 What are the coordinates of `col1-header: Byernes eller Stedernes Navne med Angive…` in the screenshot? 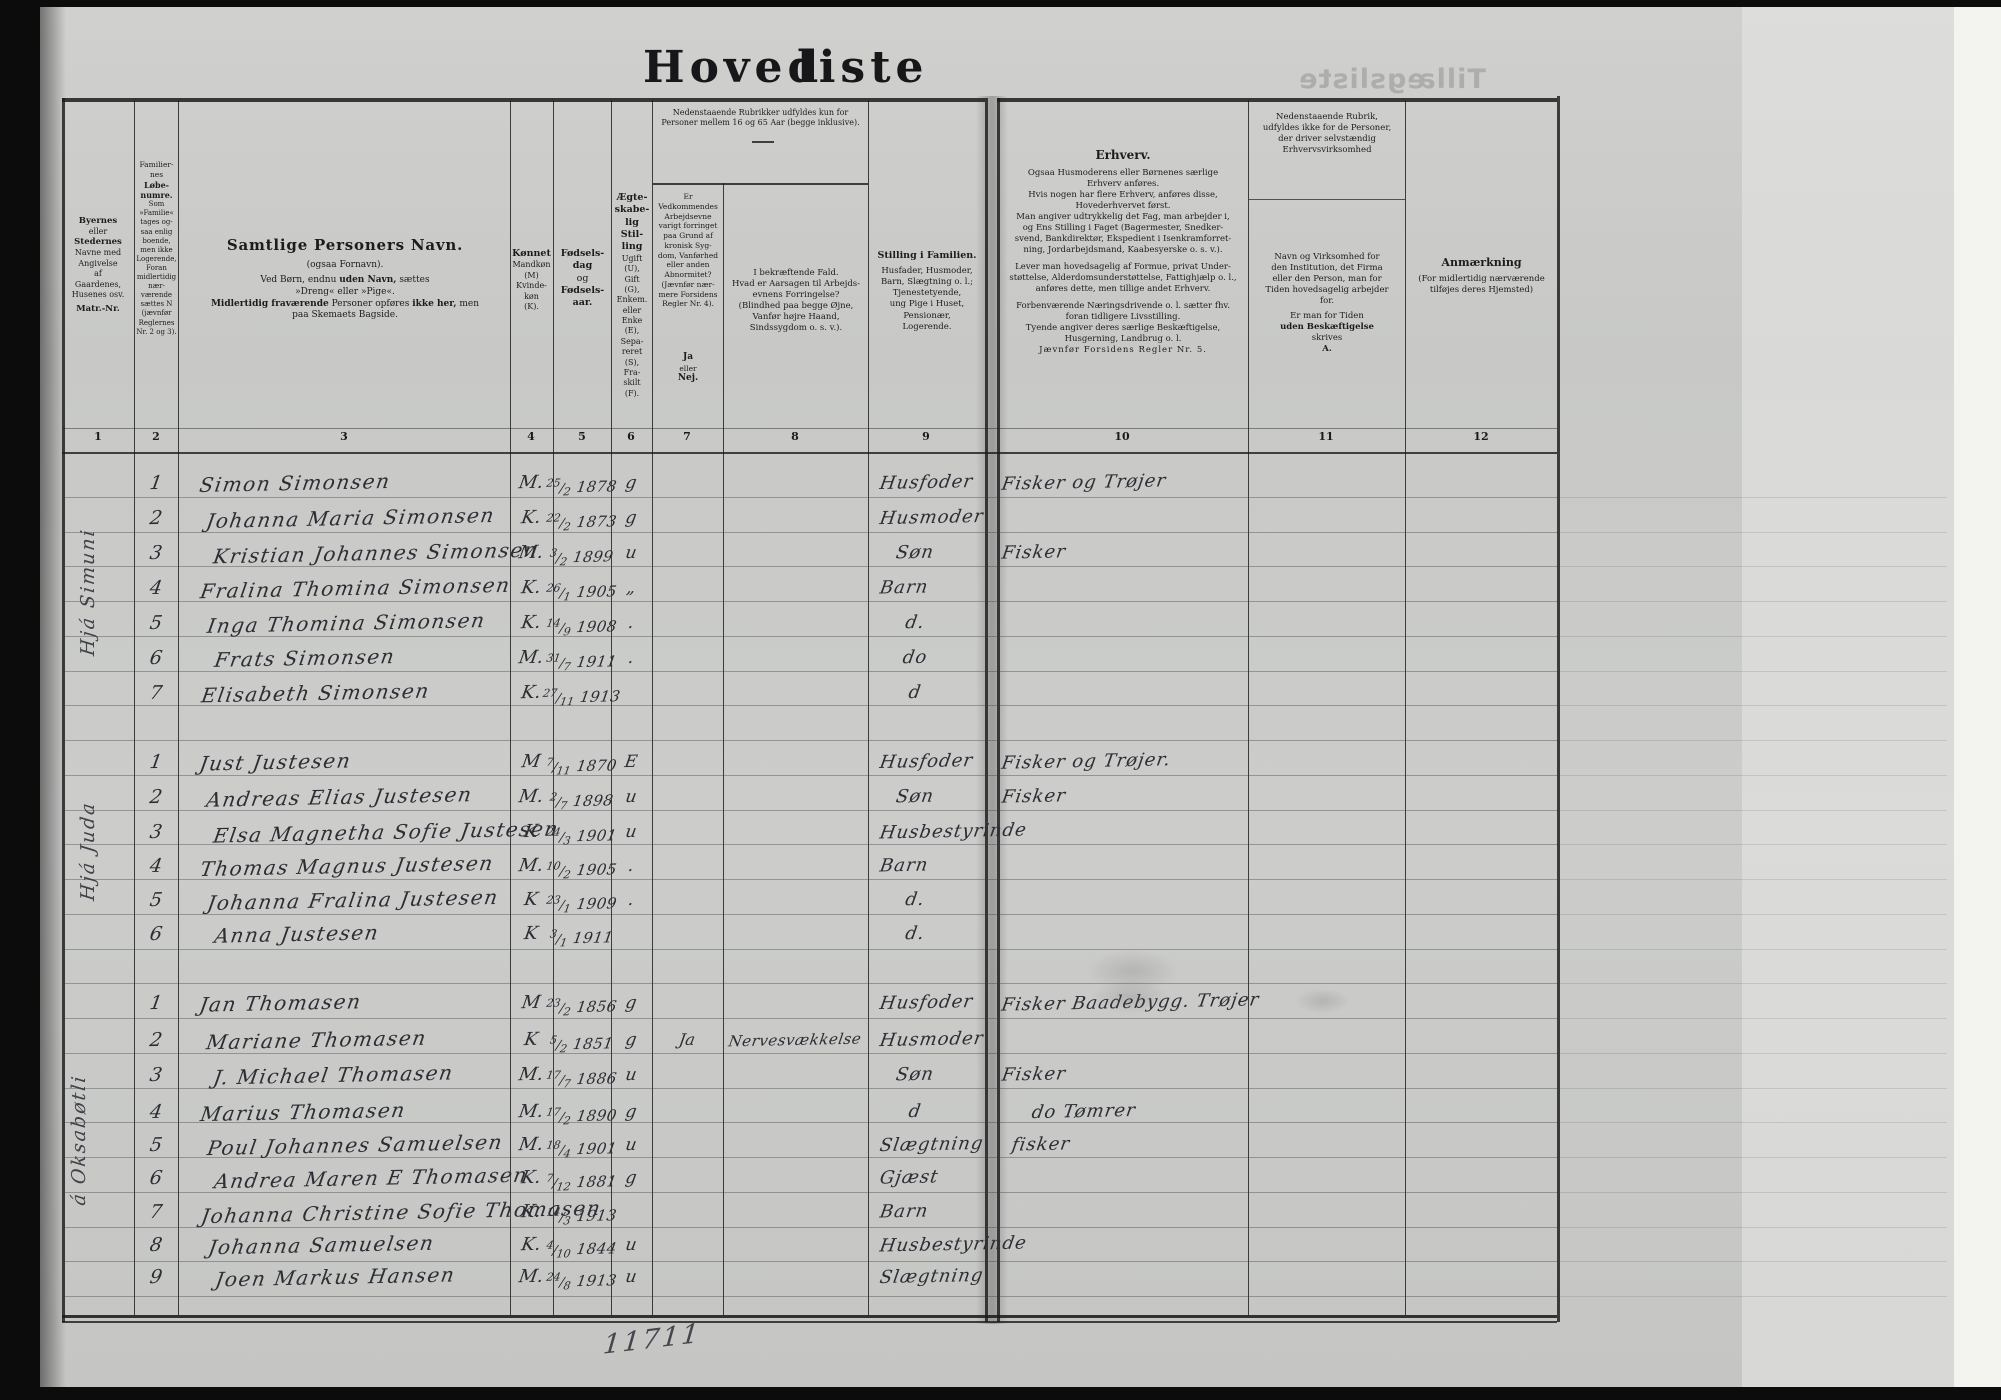 It's located at (98, 265).